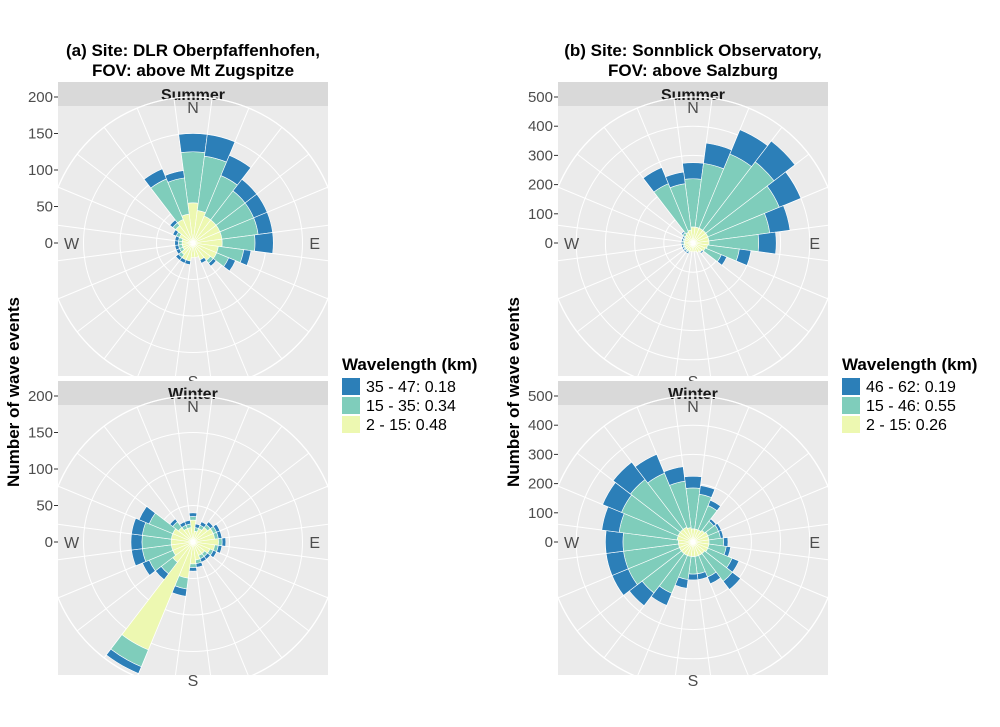 This screenshot has height=727, width=1000. I want to click on chart-b-winter-r-tick-label: 400, so click(540, 425).